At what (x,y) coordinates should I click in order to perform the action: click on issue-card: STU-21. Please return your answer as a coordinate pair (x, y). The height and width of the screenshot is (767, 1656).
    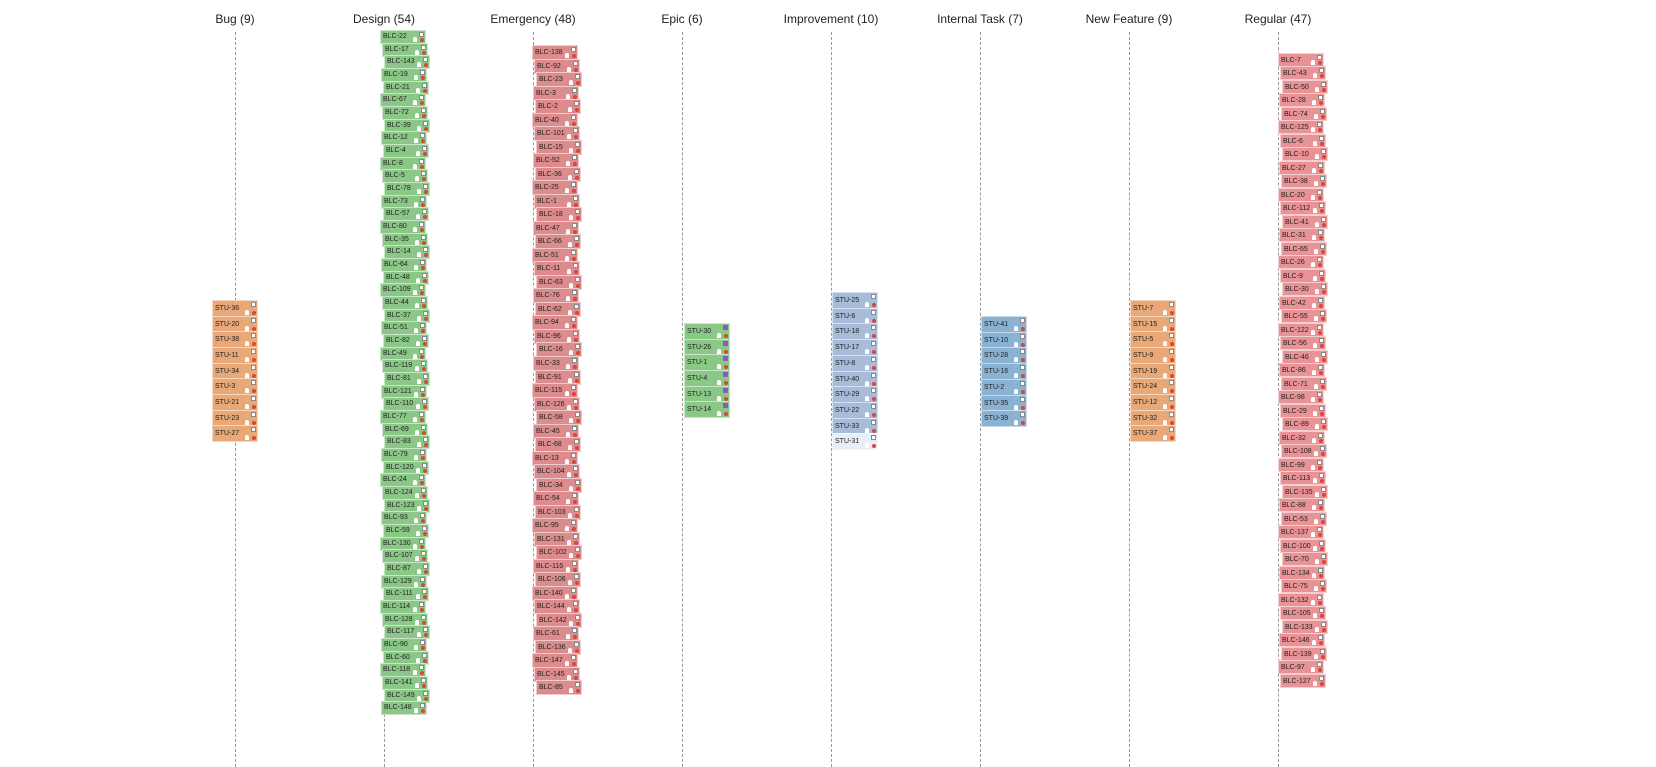
    Looking at the image, I should click on (235, 402).